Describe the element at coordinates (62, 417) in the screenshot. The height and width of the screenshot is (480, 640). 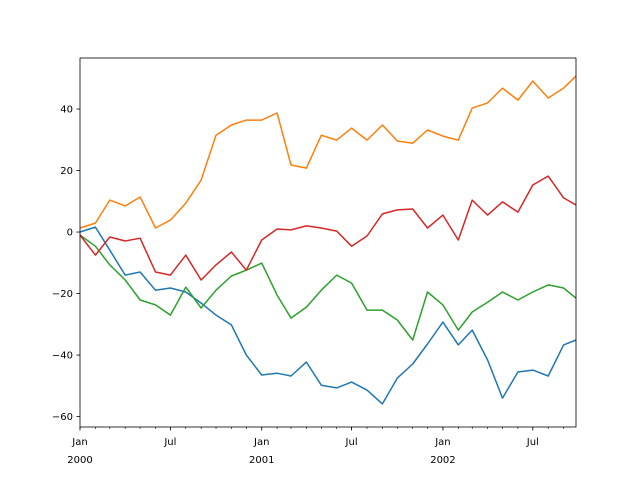
I see `y-tick-label: −60` at that location.